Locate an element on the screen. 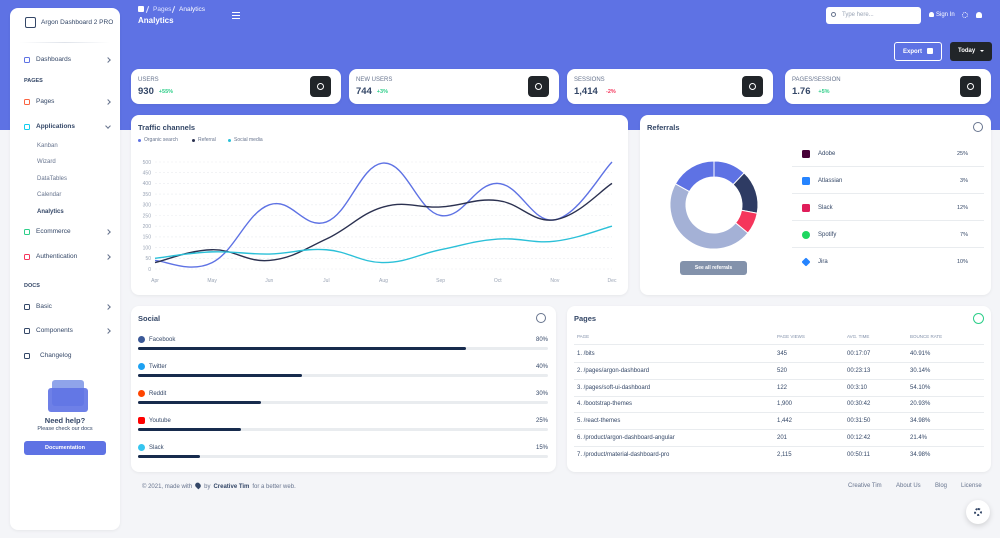 Image resolution: width=1000 pixels, height=538 pixels. search-icon is located at coordinates (833, 14).